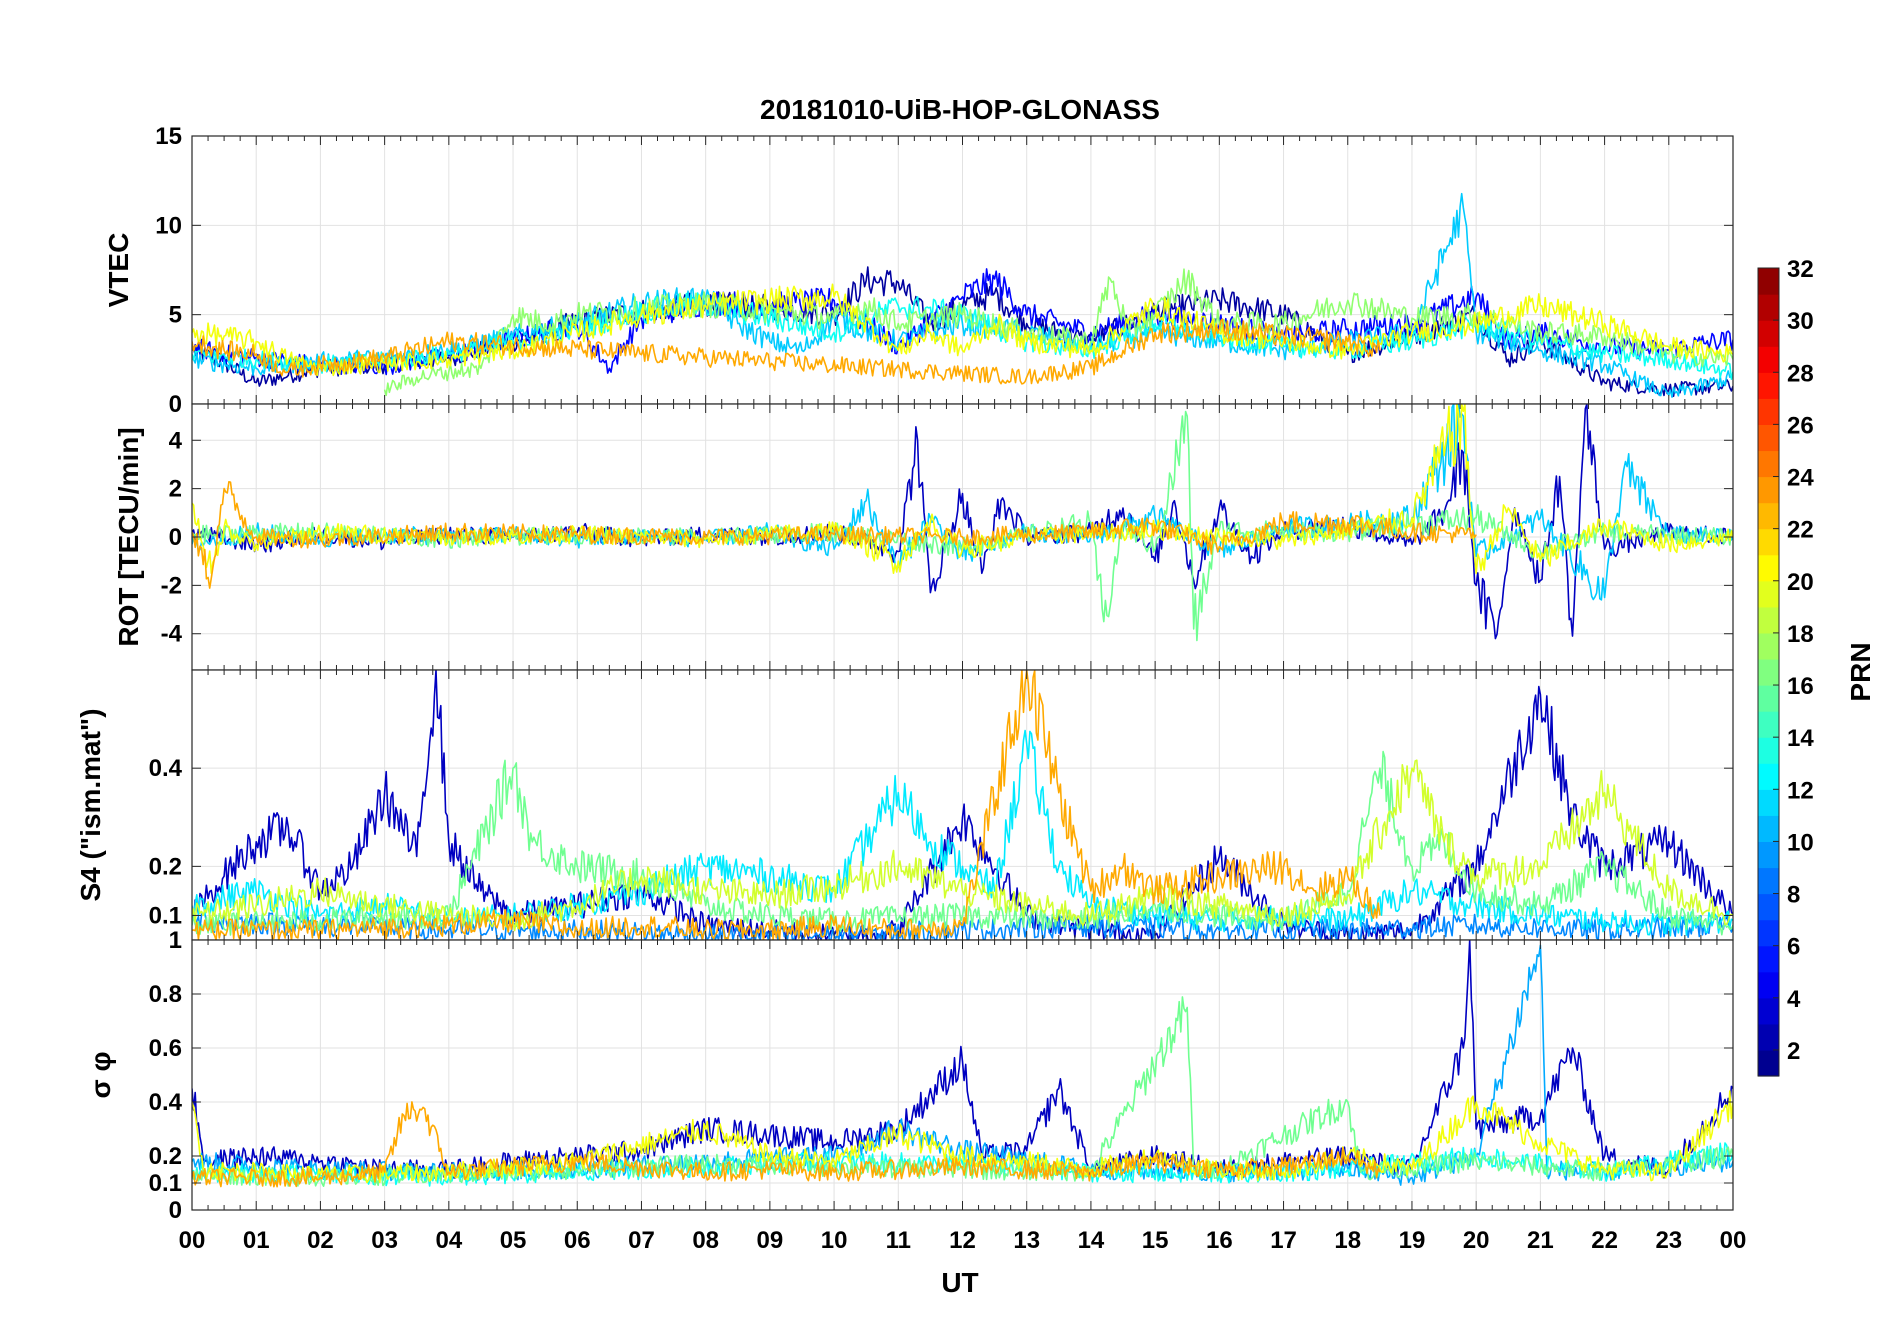  Describe the element at coordinates (165, 1048) in the screenshot. I see `y-tick-label: 0.6` at that location.